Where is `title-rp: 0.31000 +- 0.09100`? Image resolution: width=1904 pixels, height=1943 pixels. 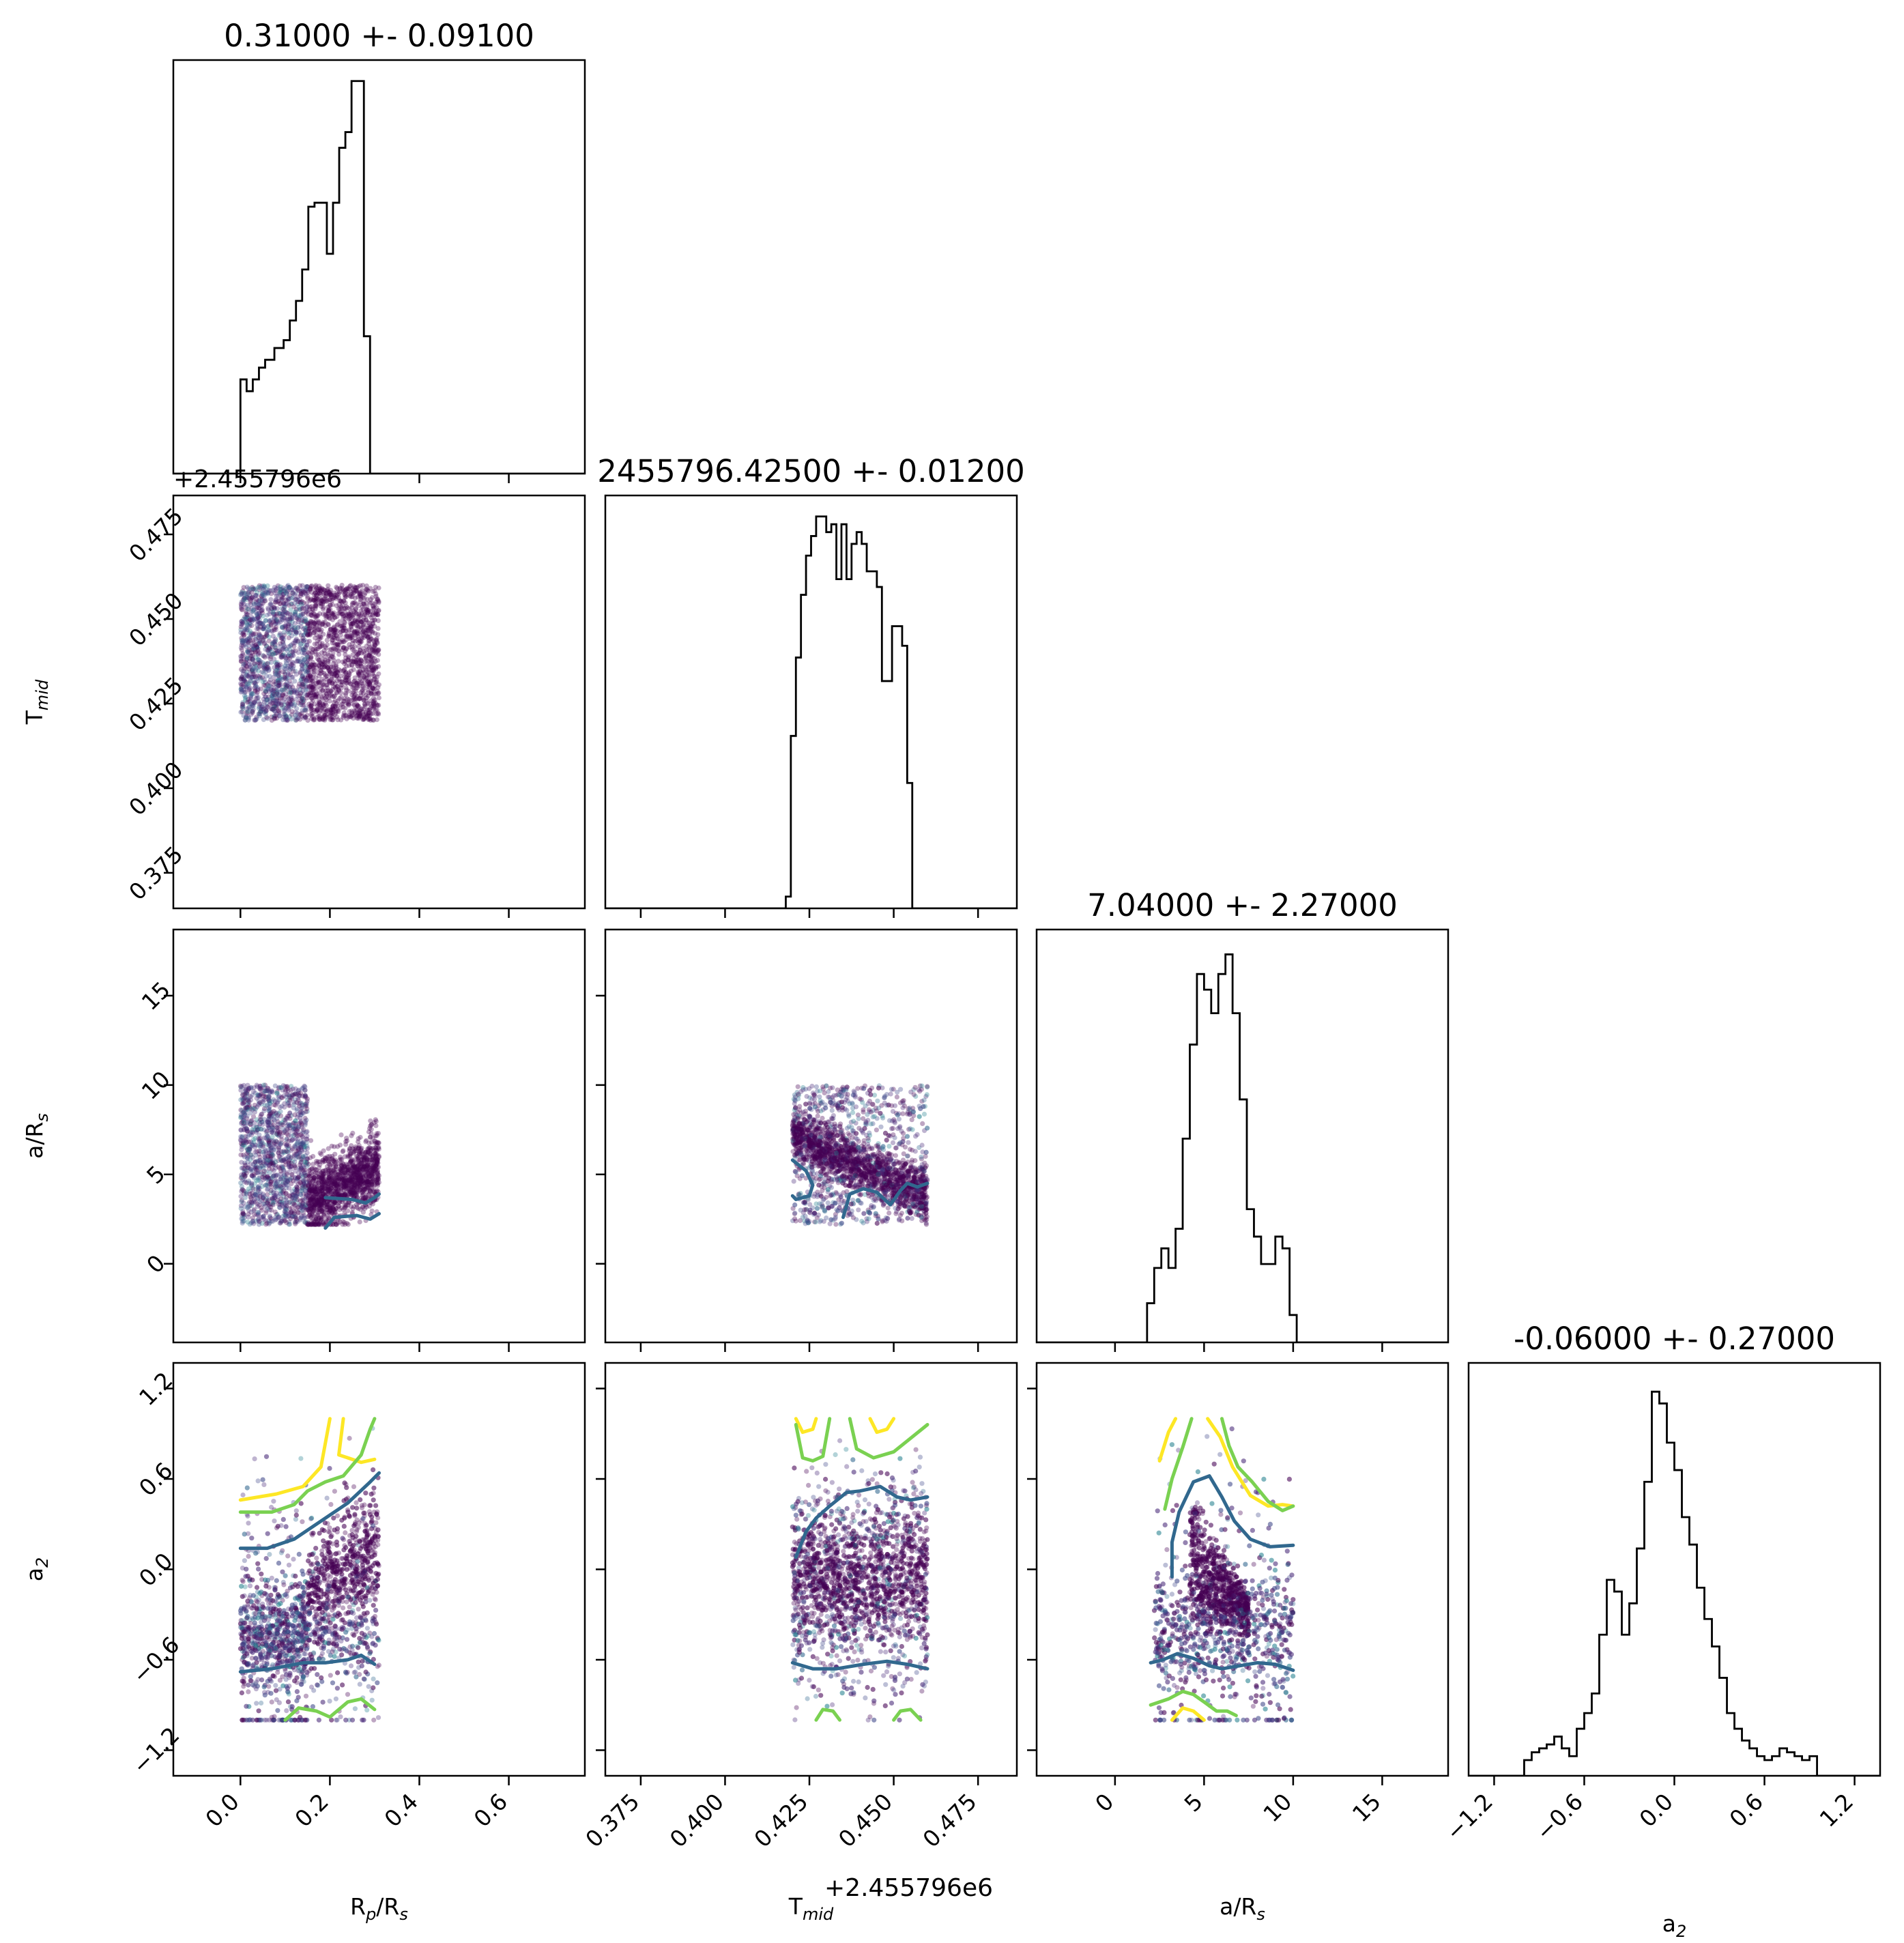 title-rp: 0.31000 +- 0.09100 is located at coordinates (379, 36).